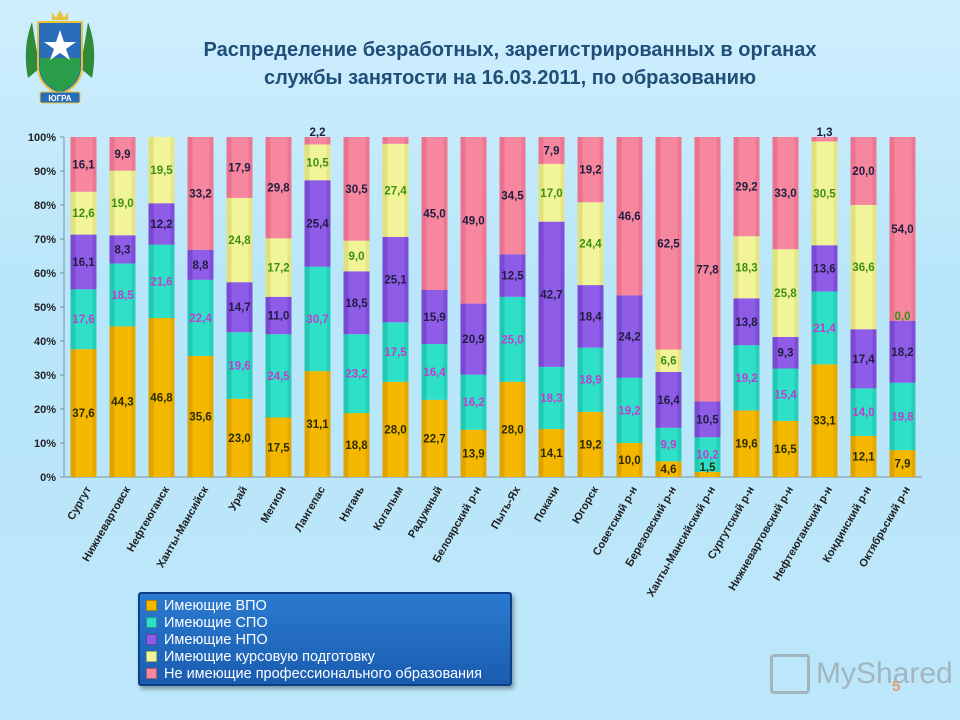  Describe the element at coordinates (395, 353) in the screenshot. I see `data-label: 17,5` at that location.